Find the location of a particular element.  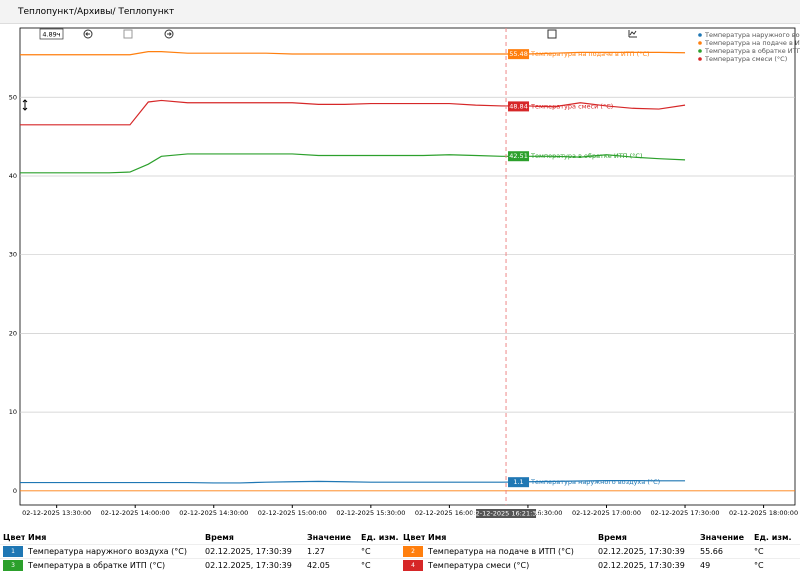

y-tick-label: 50 is located at coordinates (13, 97).